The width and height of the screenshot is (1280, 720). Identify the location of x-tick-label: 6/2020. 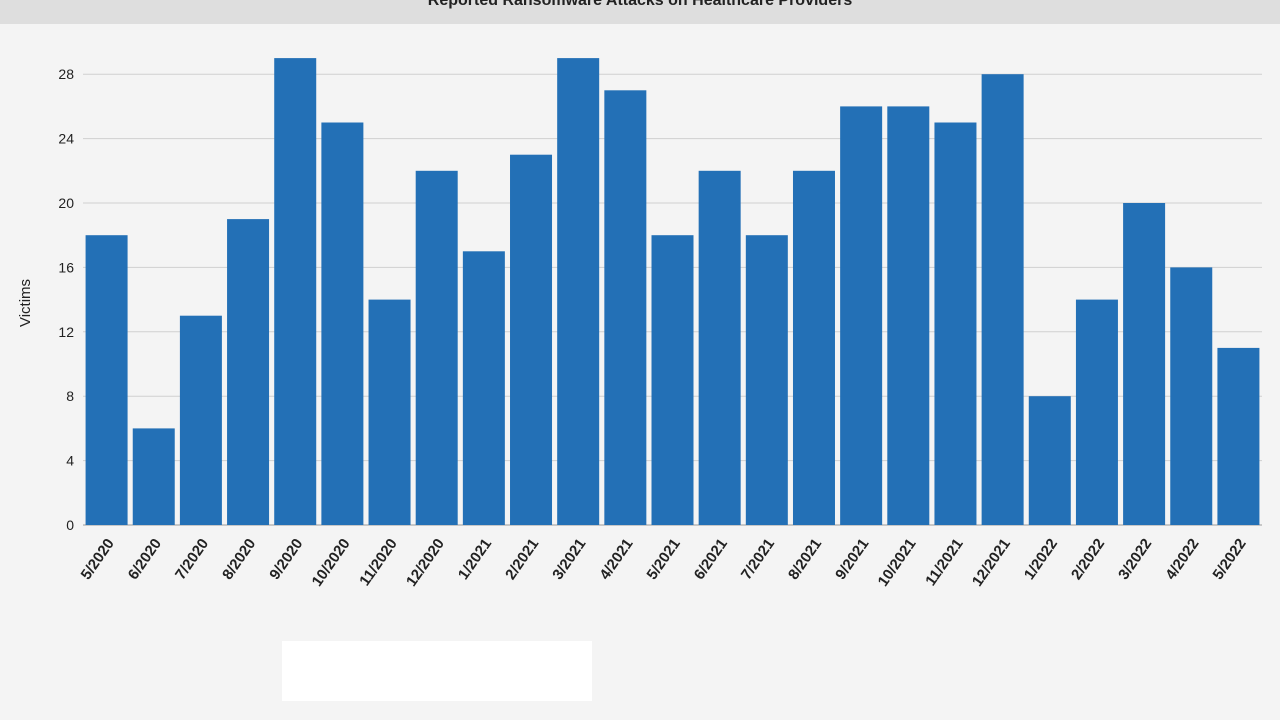
(145, 559).